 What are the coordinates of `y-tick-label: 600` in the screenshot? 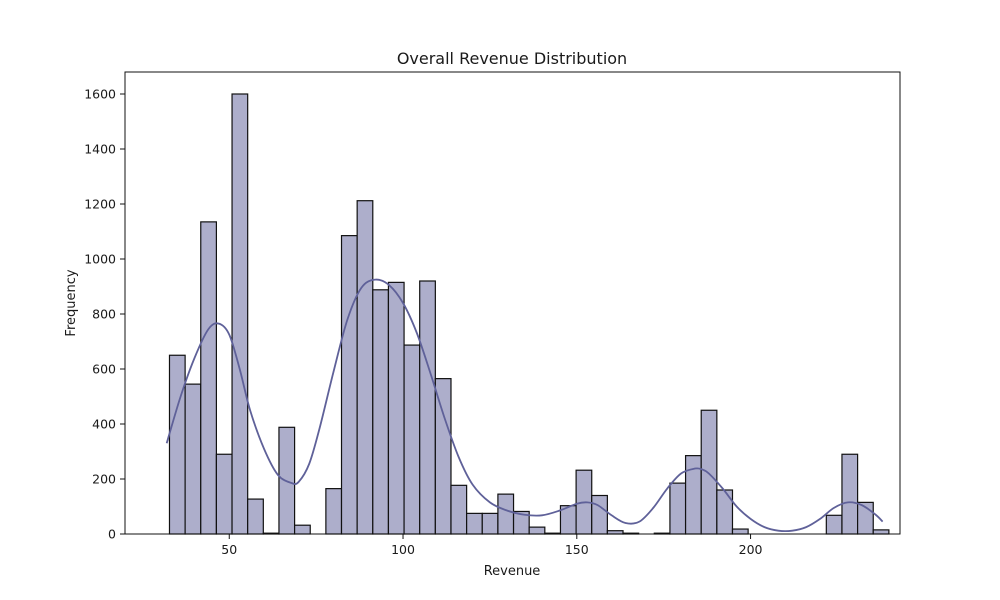 It's located at (104, 369).